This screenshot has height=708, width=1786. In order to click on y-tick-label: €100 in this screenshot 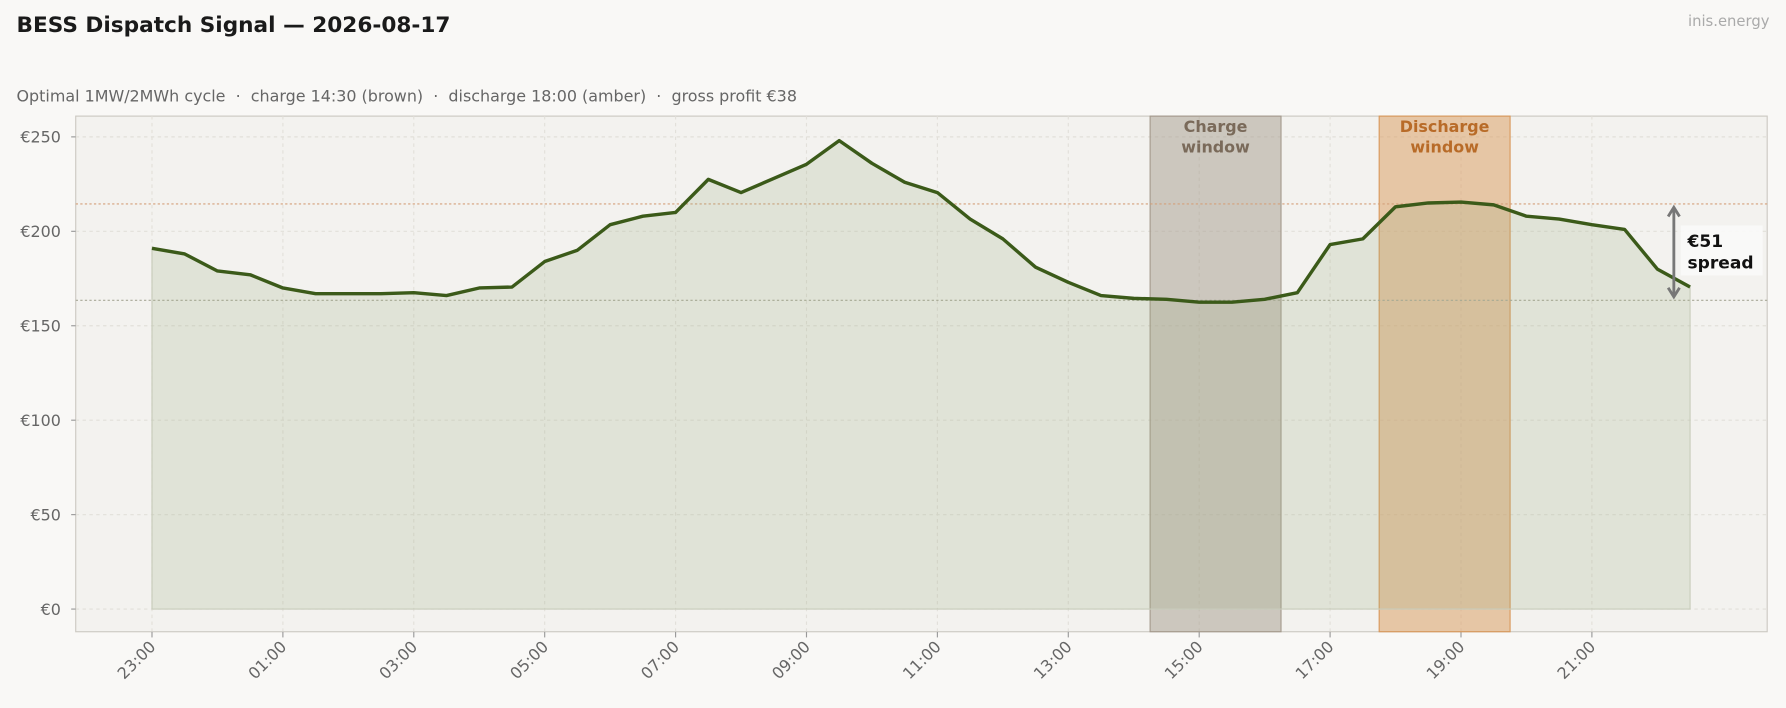, I will do `click(40, 420)`.